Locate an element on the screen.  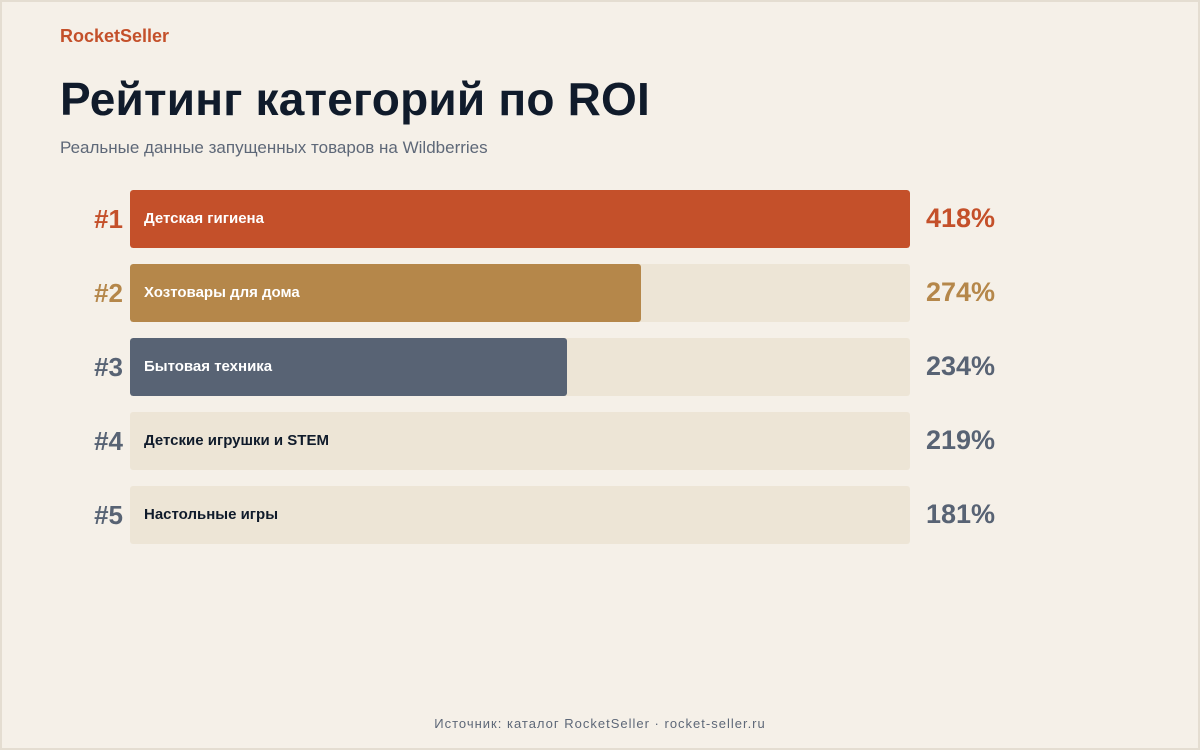
bar-track: Хозтовары для дома is located at coordinates (520, 293).